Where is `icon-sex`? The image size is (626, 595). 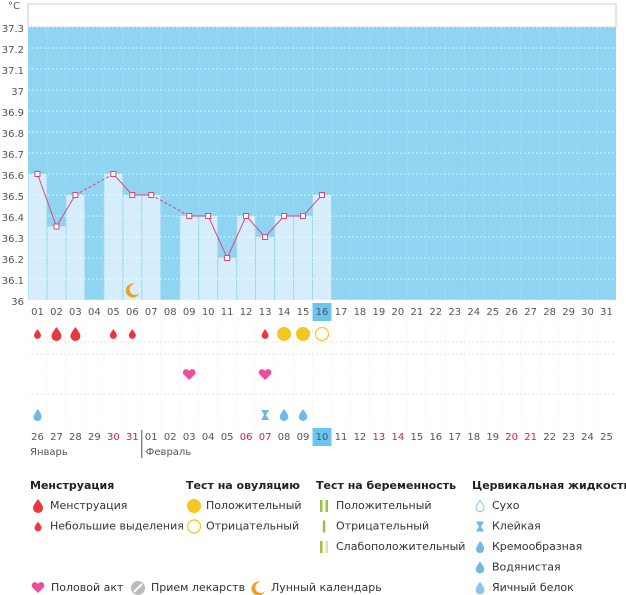
icon-sex is located at coordinates (265, 374).